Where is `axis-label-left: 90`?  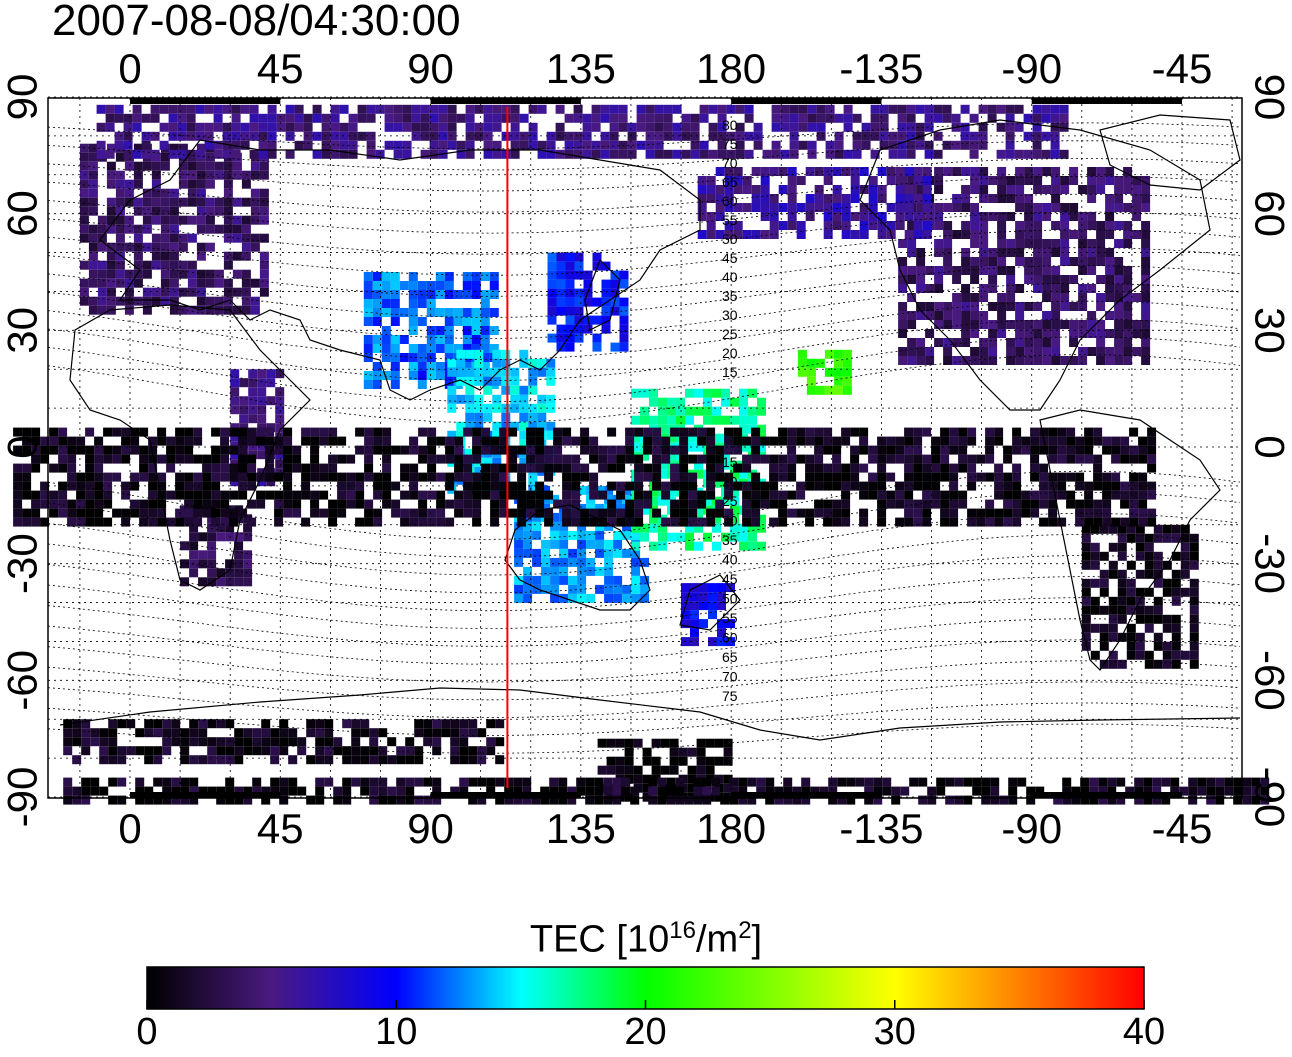 axis-label-left: 90 is located at coordinates (23, 97).